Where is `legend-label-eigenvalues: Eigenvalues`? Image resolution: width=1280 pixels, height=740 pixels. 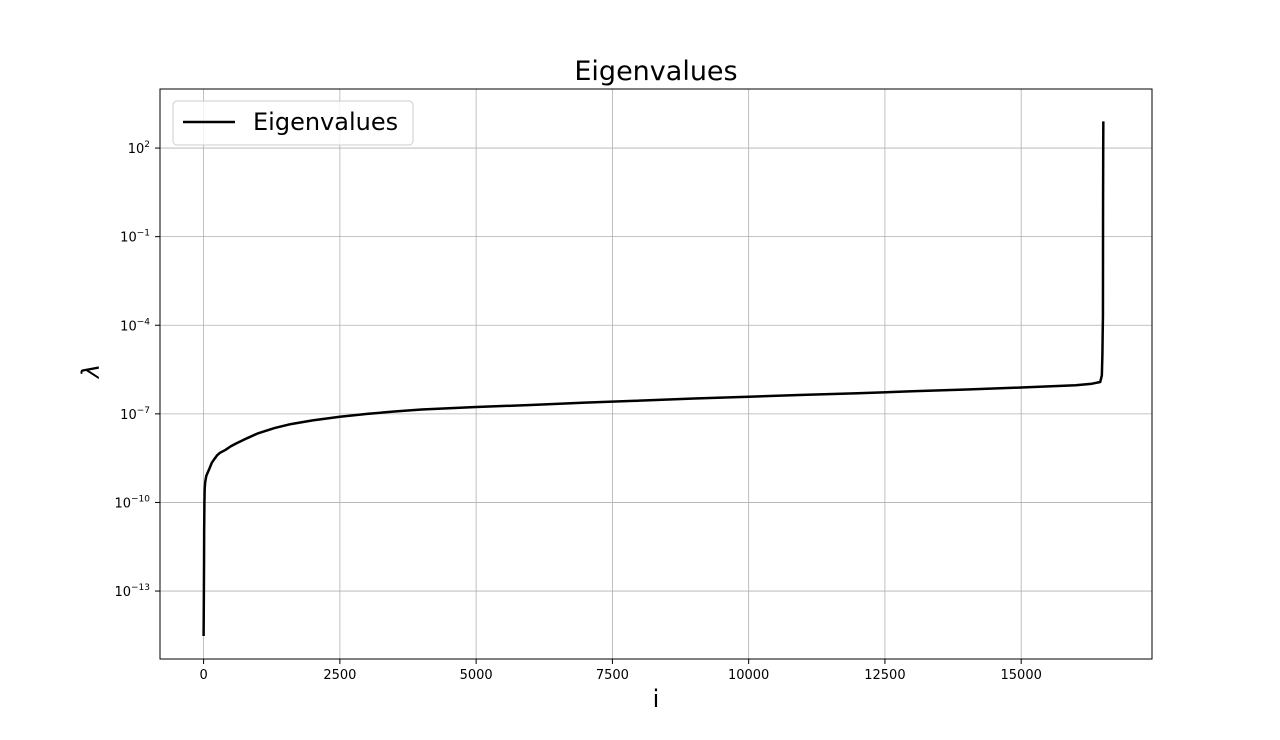
legend-label-eigenvalues: Eigenvalues is located at coordinates (325, 122).